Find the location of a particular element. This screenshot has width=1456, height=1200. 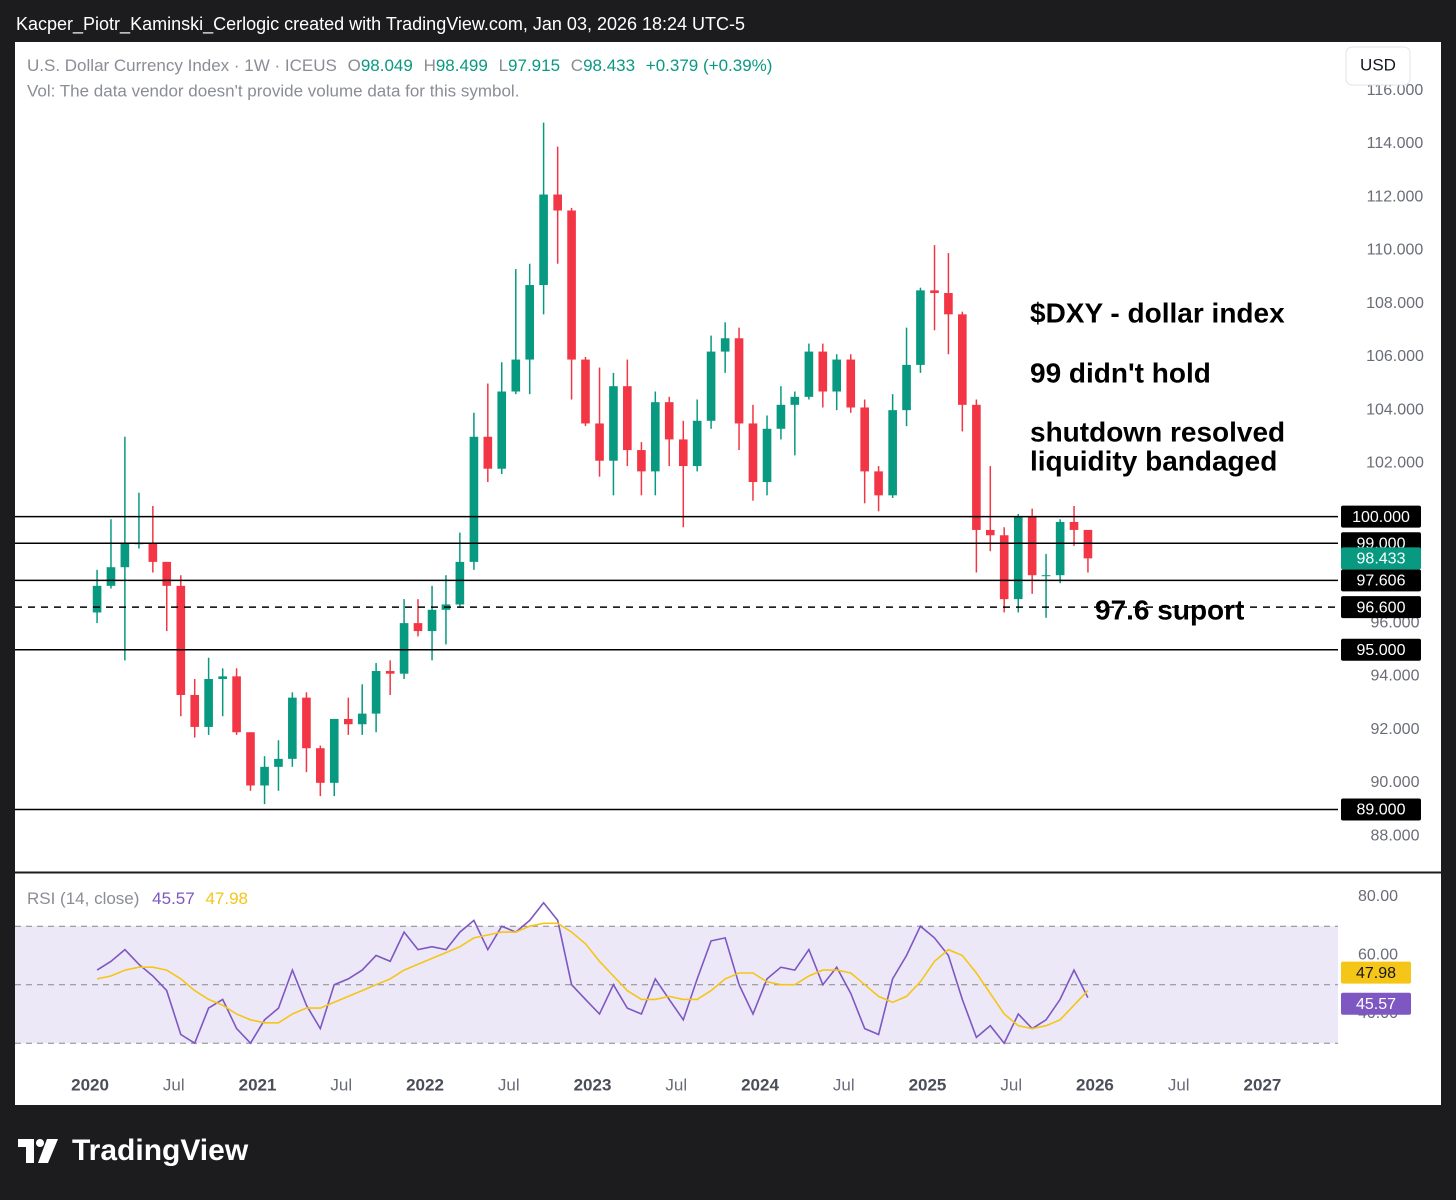

last-price-box is located at coordinates (1381, 558).